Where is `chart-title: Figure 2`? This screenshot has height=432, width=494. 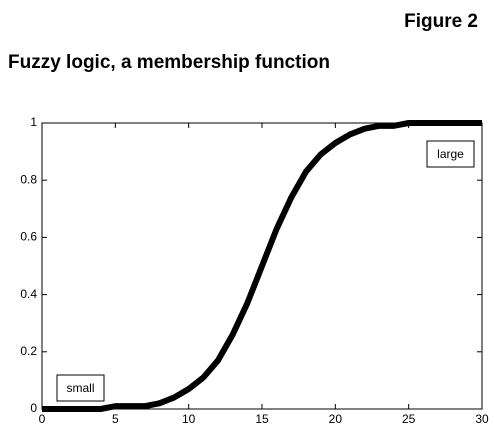 chart-title: Figure 2 is located at coordinates (441, 21).